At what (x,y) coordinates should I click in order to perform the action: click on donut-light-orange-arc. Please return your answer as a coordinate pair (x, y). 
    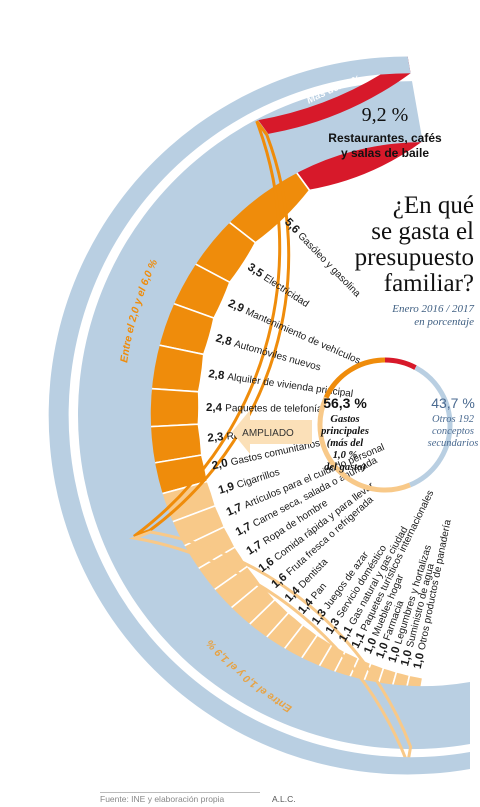
    Looking at the image, I should click on (364, 444).